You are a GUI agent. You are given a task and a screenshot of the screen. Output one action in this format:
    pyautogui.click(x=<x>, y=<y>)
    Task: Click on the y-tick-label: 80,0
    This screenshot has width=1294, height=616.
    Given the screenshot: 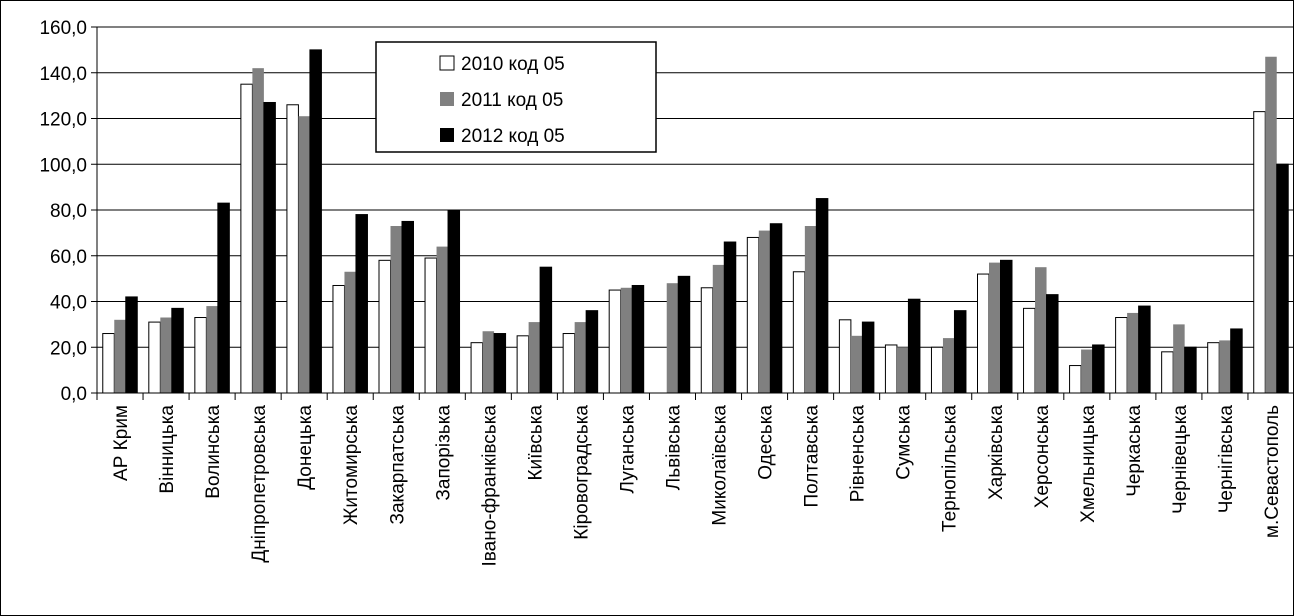 What is the action you would take?
    pyautogui.click(x=68, y=211)
    